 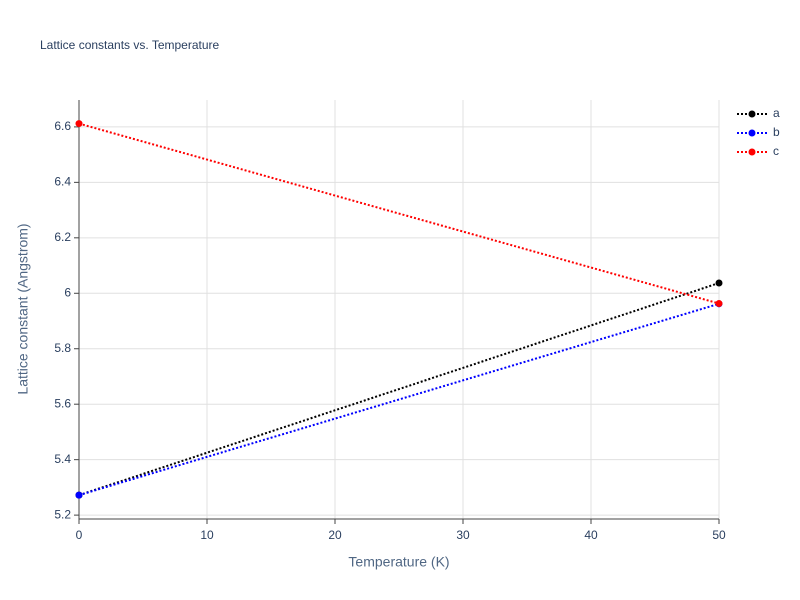 What do you see at coordinates (79, 535) in the screenshot?
I see `x-tick-label: 0` at bounding box center [79, 535].